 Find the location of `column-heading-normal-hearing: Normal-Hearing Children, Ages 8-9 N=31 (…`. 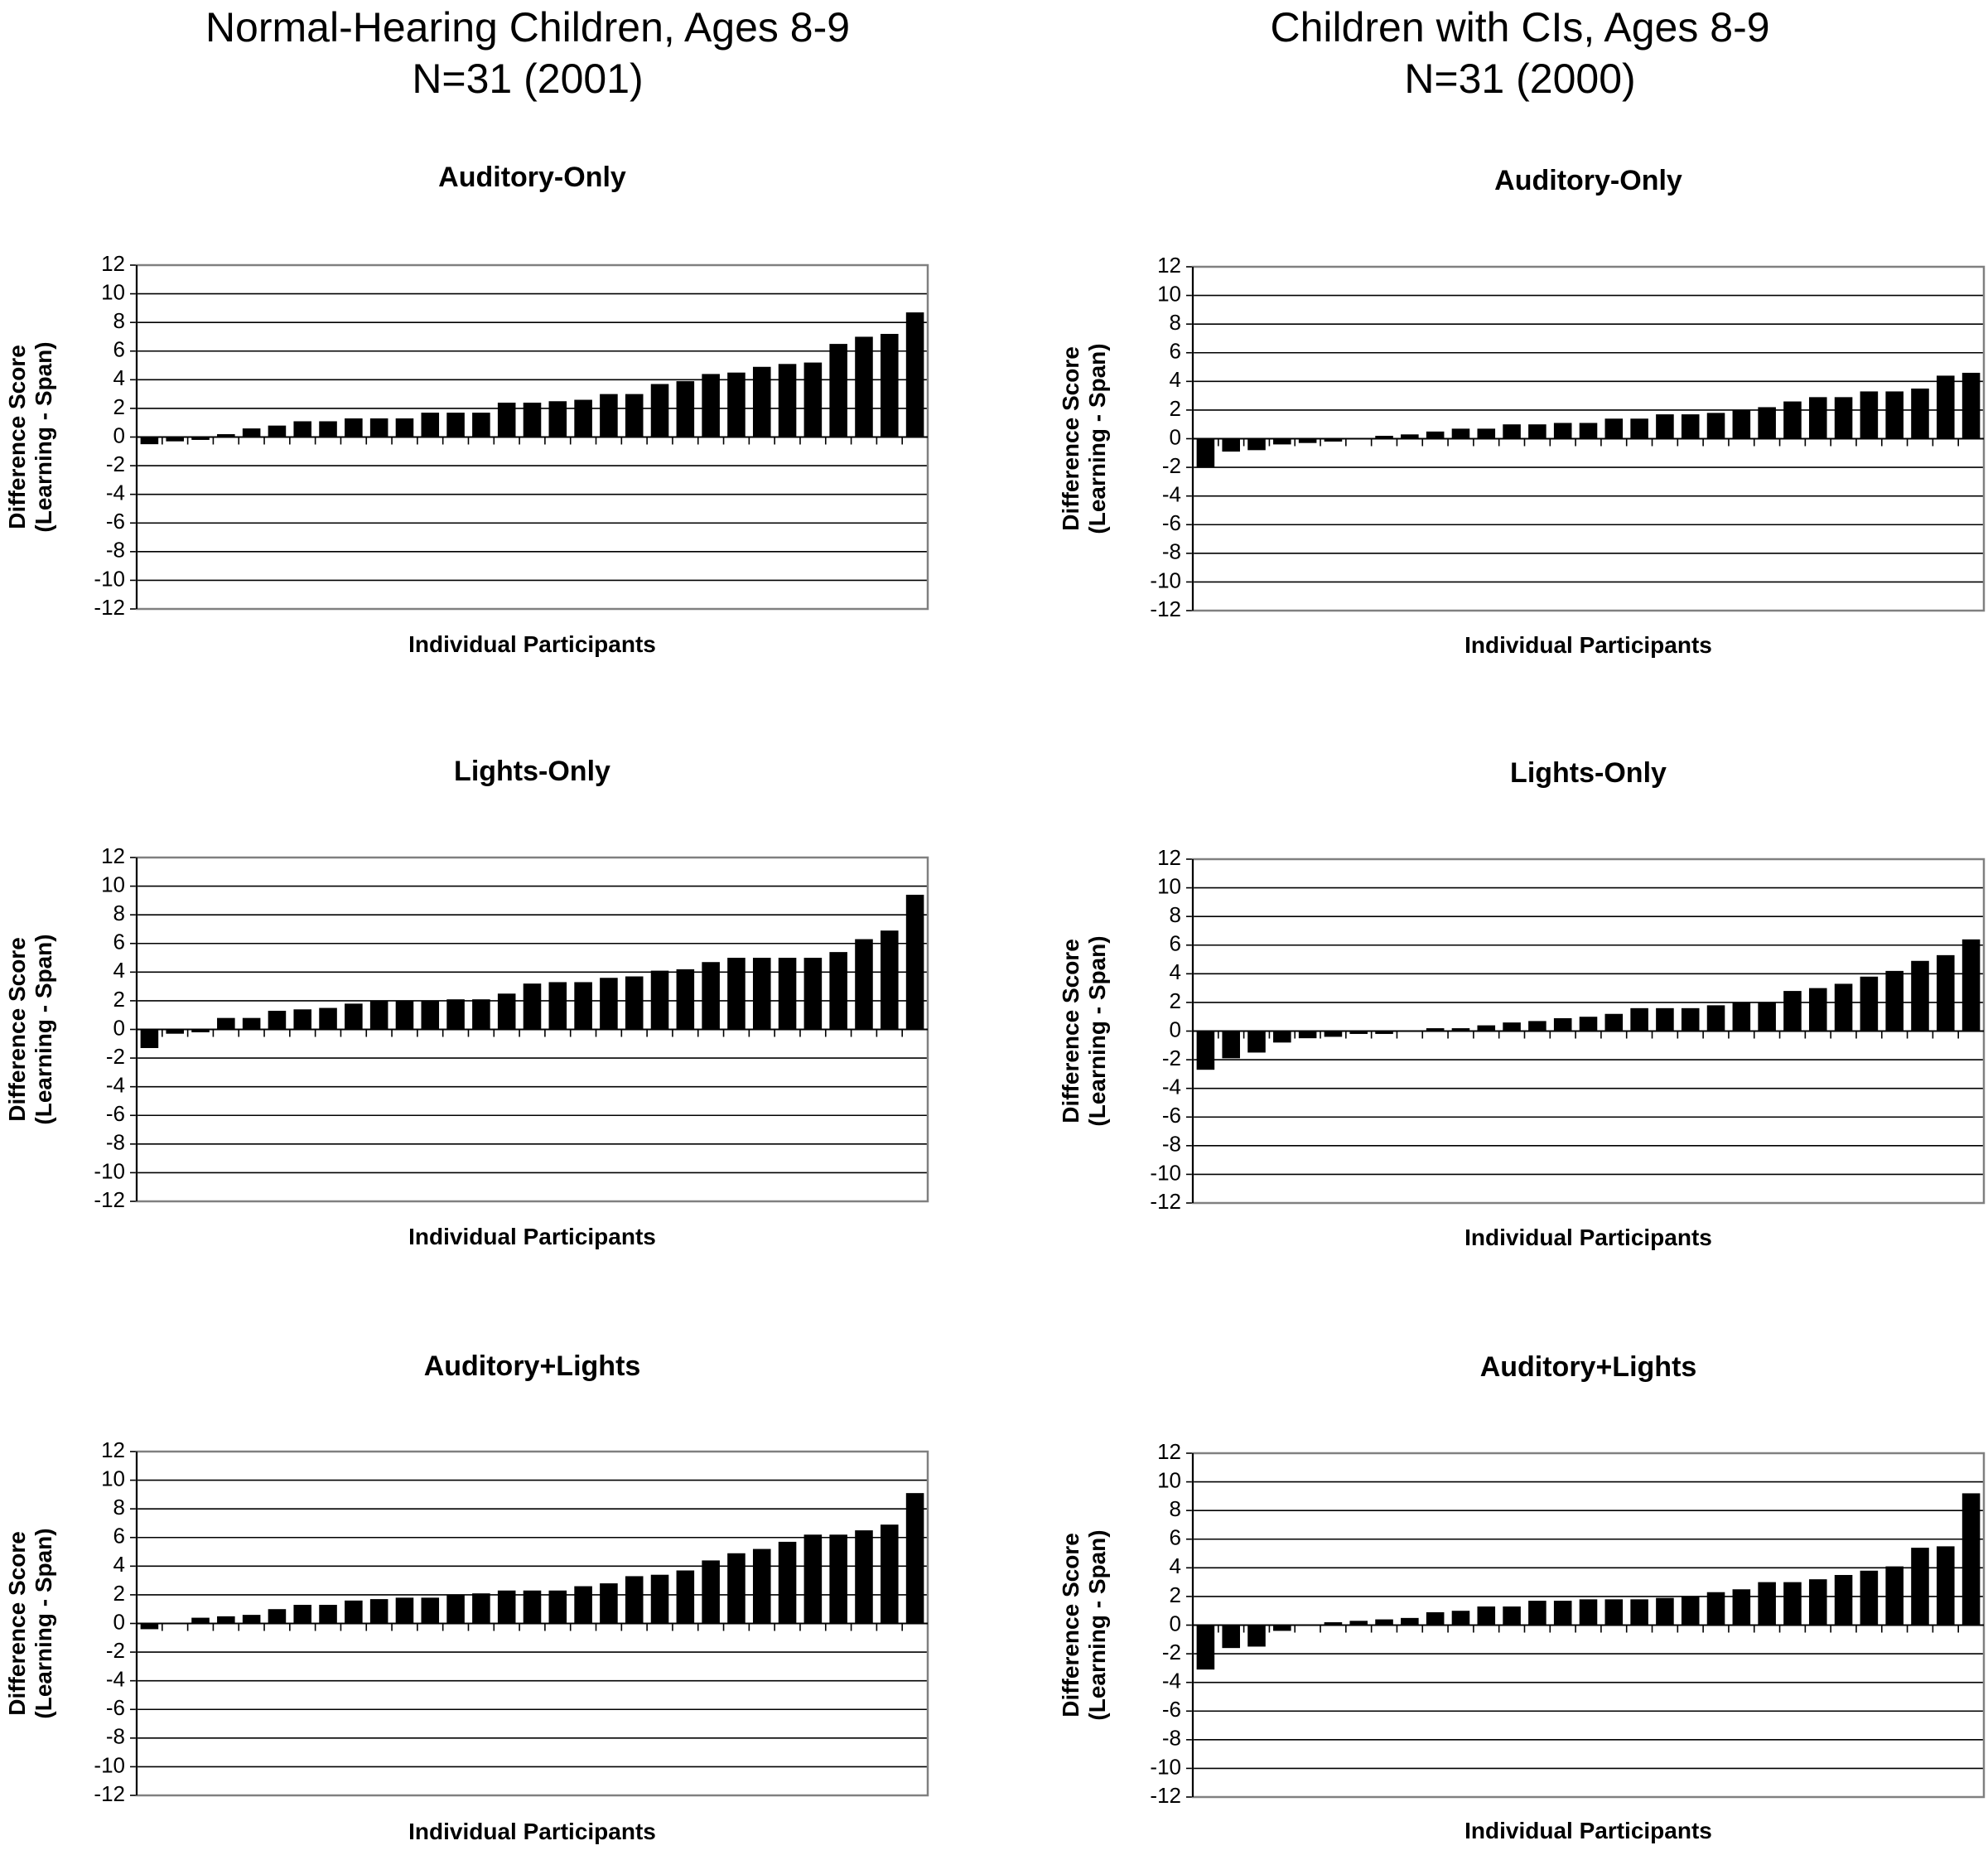

column-heading-normal-hearing: Normal-Hearing Children, Ages 8-9 N=31 (… is located at coordinates (528, 53).